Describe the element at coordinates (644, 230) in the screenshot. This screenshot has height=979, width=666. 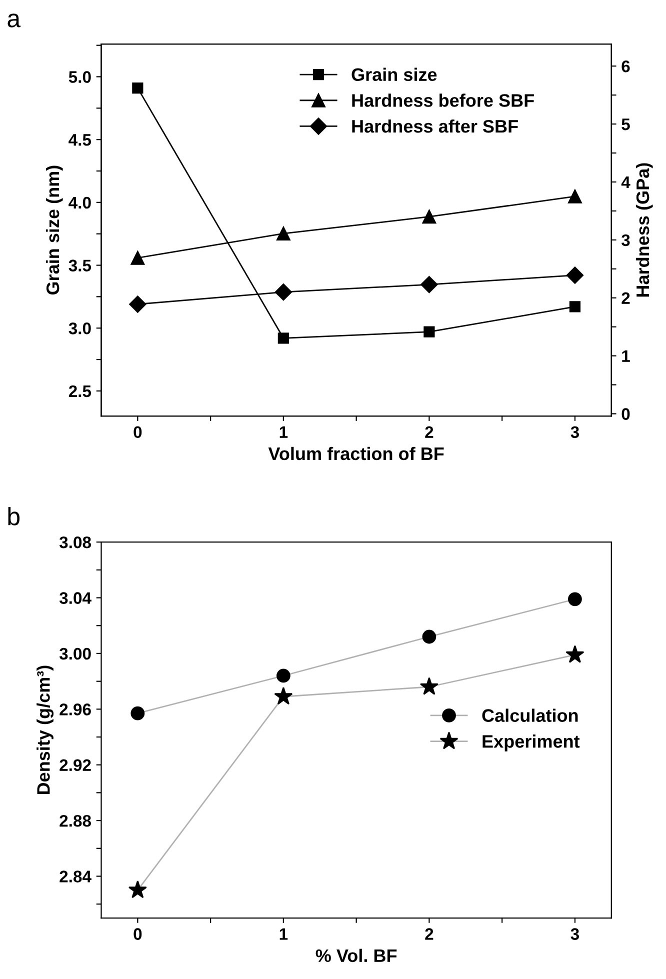
I see `y2-axis-title: Hardness (GPa)` at that location.